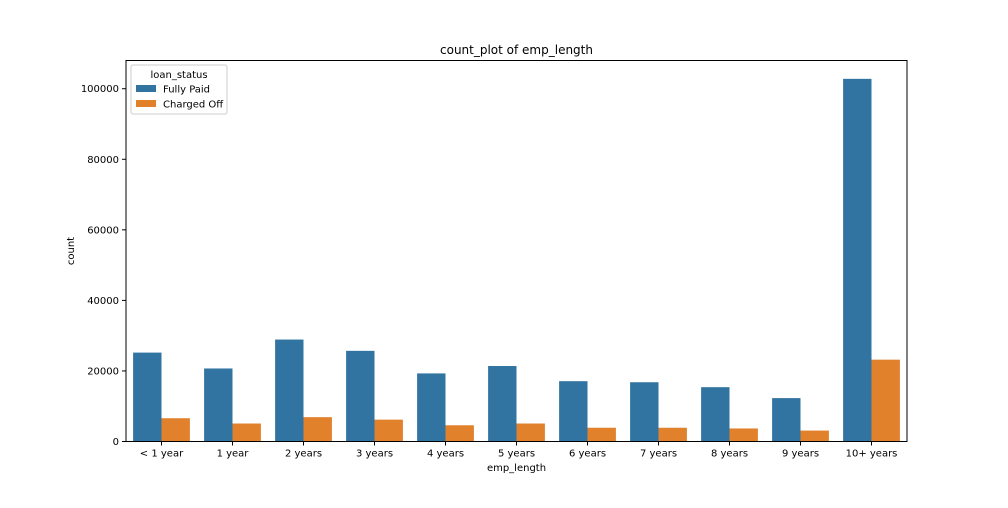 This screenshot has width=1008, height=508. What do you see at coordinates (516, 454) in the screenshot?
I see `x-tick-label: 5 years` at bounding box center [516, 454].